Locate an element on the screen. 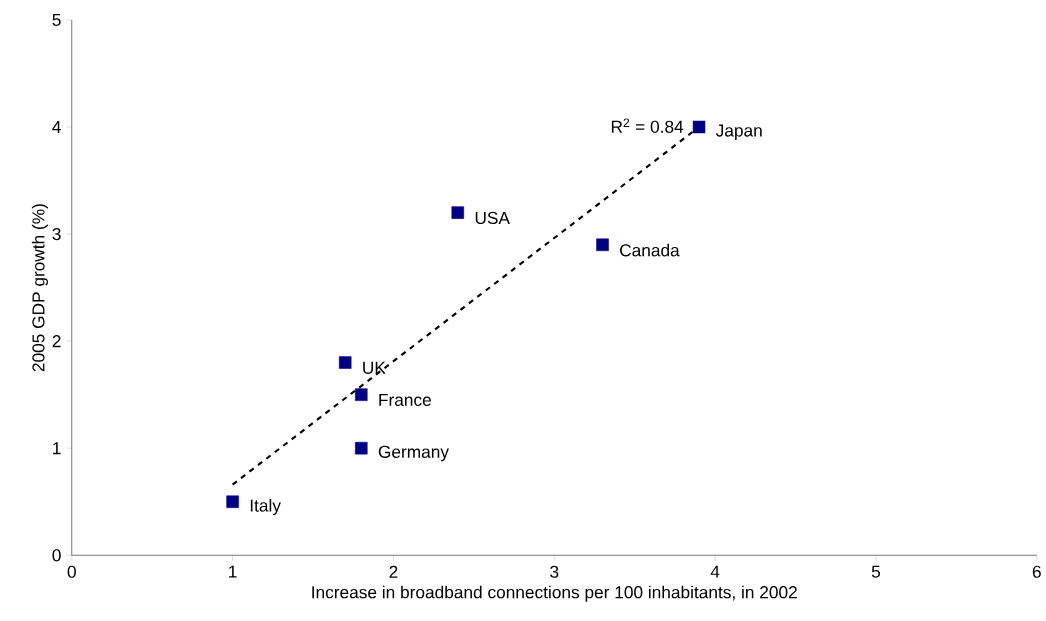  x-tick-label: 1 is located at coordinates (233, 571).